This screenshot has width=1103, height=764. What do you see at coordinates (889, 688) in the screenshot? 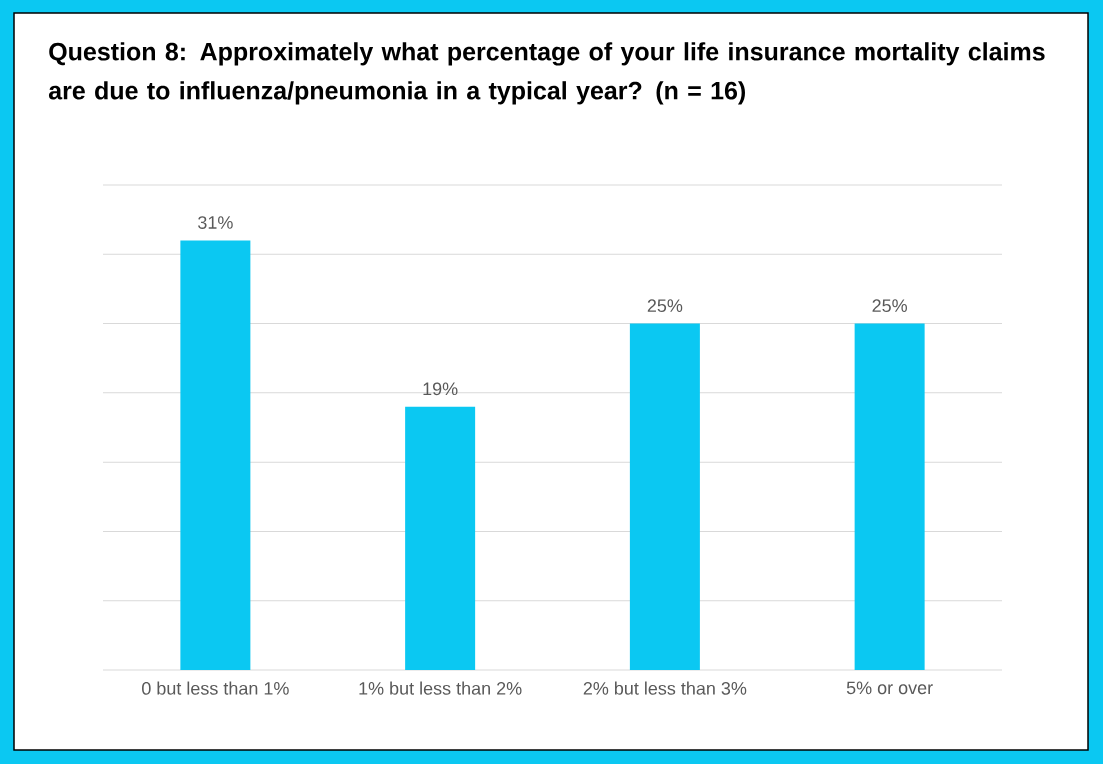
I see `x-tick-label: 5% or over` at bounding box center [889, 688].